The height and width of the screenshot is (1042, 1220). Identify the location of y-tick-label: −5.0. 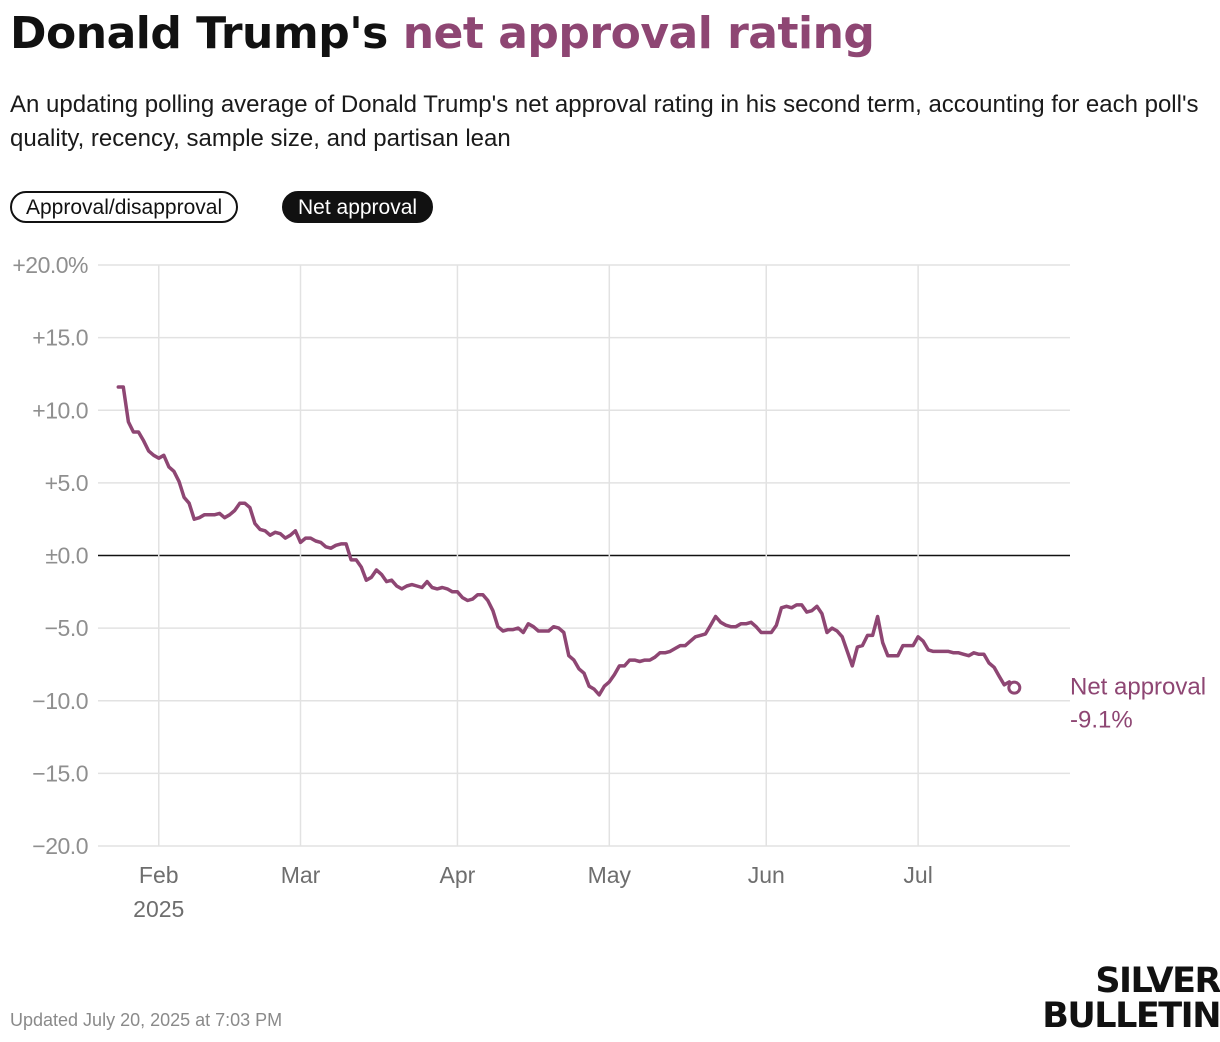
(66, 628).